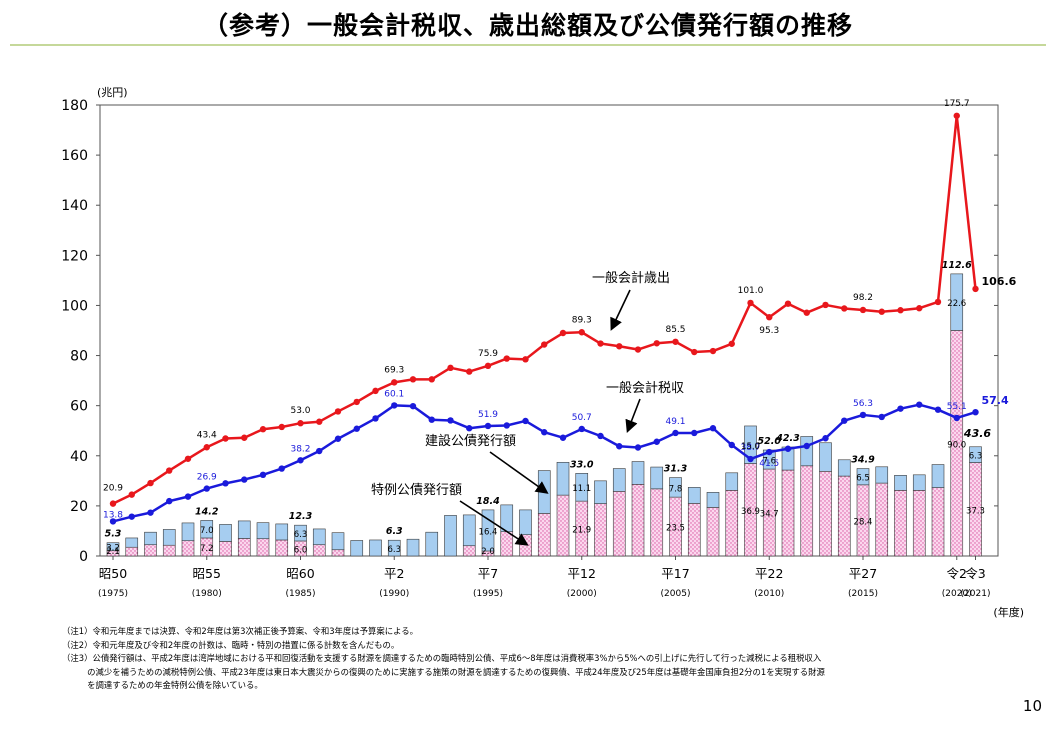  What do you see at coordinates (977, 433) in the screenshot?
I see `total-bond-label: 43.6` at bounding box center [977, 433].